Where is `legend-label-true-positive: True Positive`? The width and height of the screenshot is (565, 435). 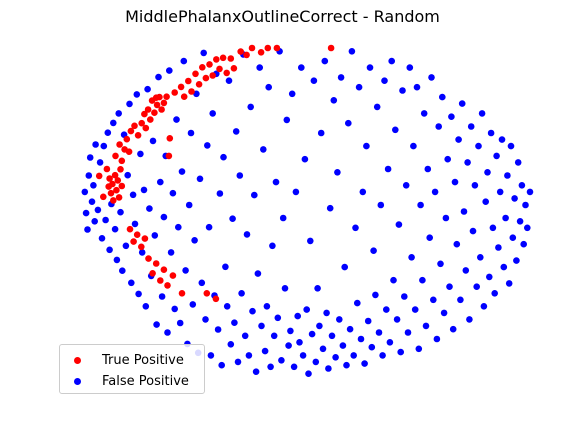 legend-label-true-positive: True Positive is located at coordinates (143, 360).